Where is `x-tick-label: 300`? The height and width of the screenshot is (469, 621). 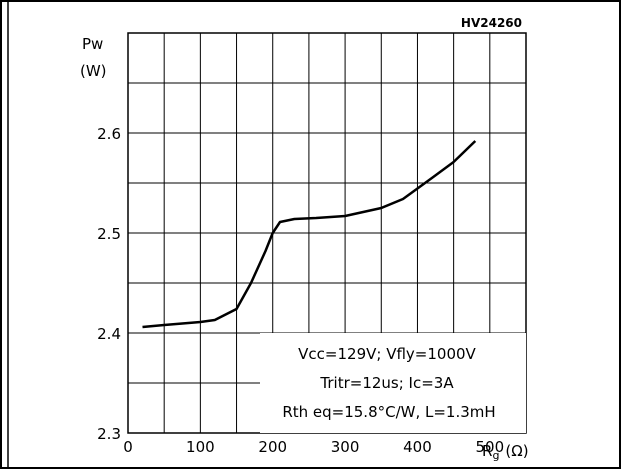
x-tick-label: 300 is located at coordinates (345, 447).